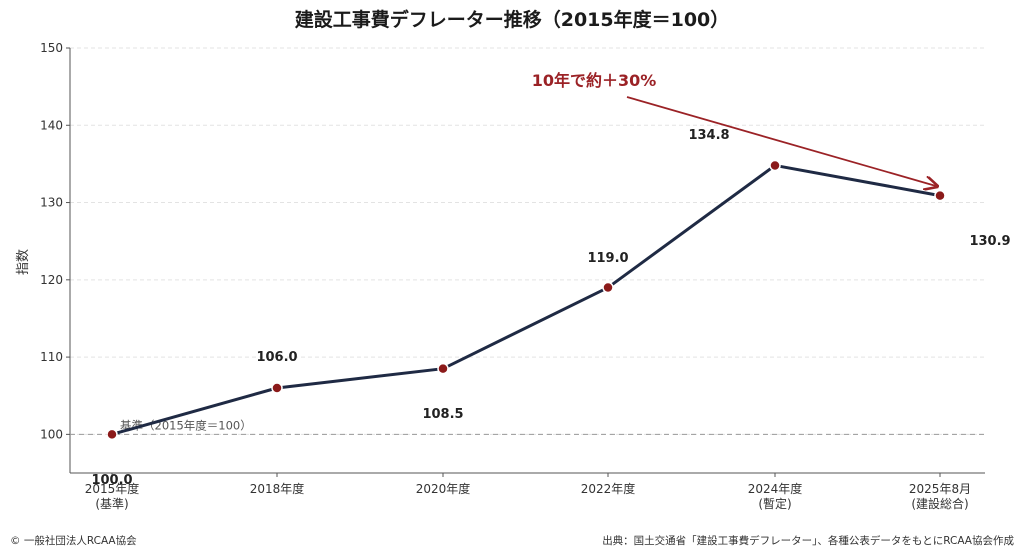 The height and width of the screenshot is (557, 1024). What do you see at coordinates (781, 141) in the screenshot?
I see `annotation-arrow` at bounding box center [781, 141].